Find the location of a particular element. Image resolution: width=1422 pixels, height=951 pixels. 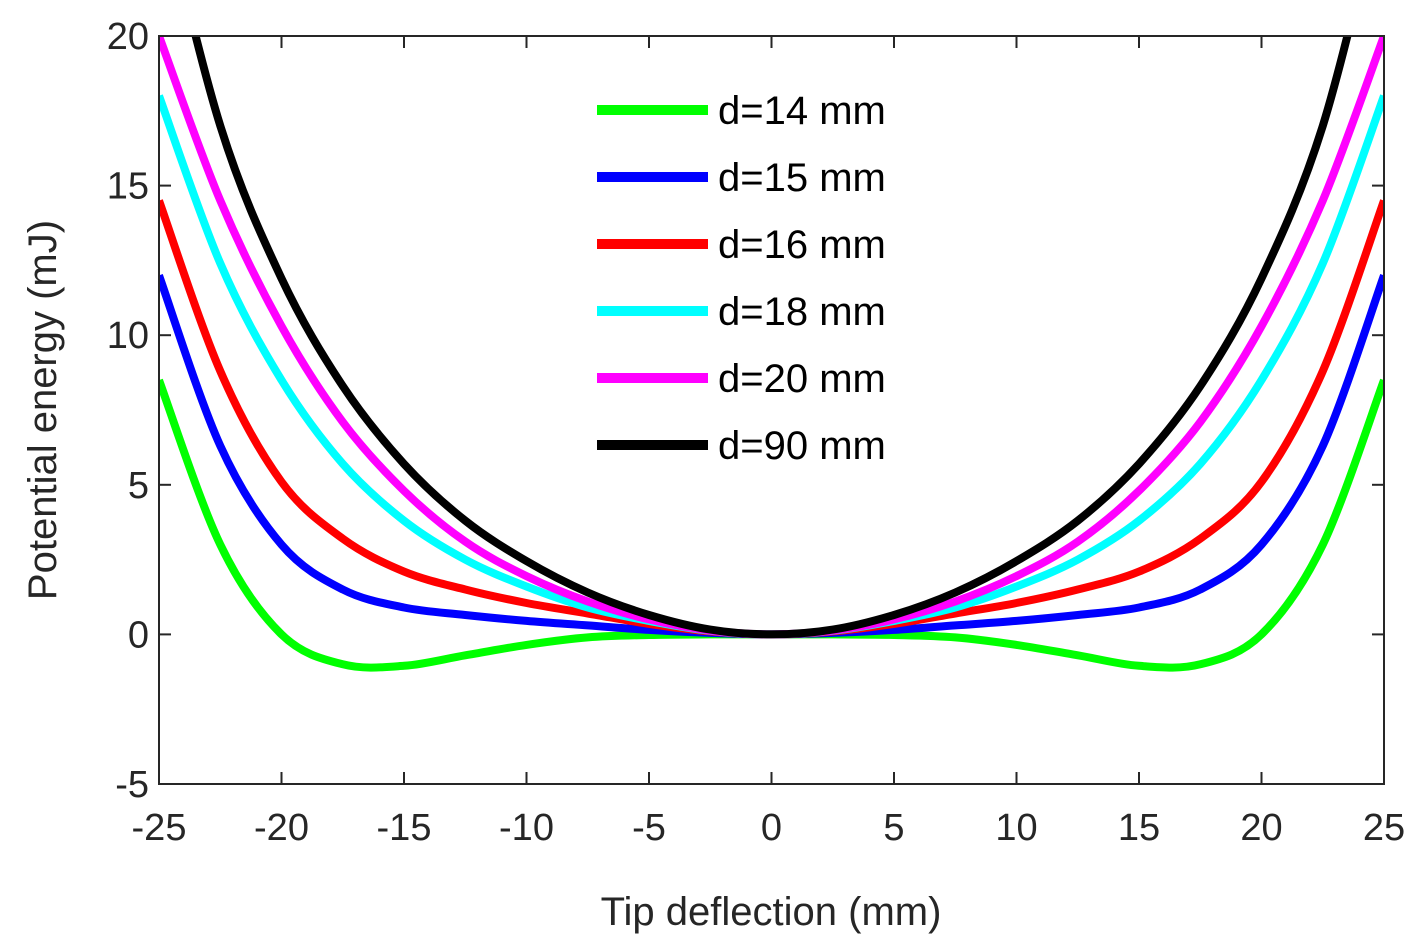

y-tick-label: 10 is located at coordinates (128, 336).